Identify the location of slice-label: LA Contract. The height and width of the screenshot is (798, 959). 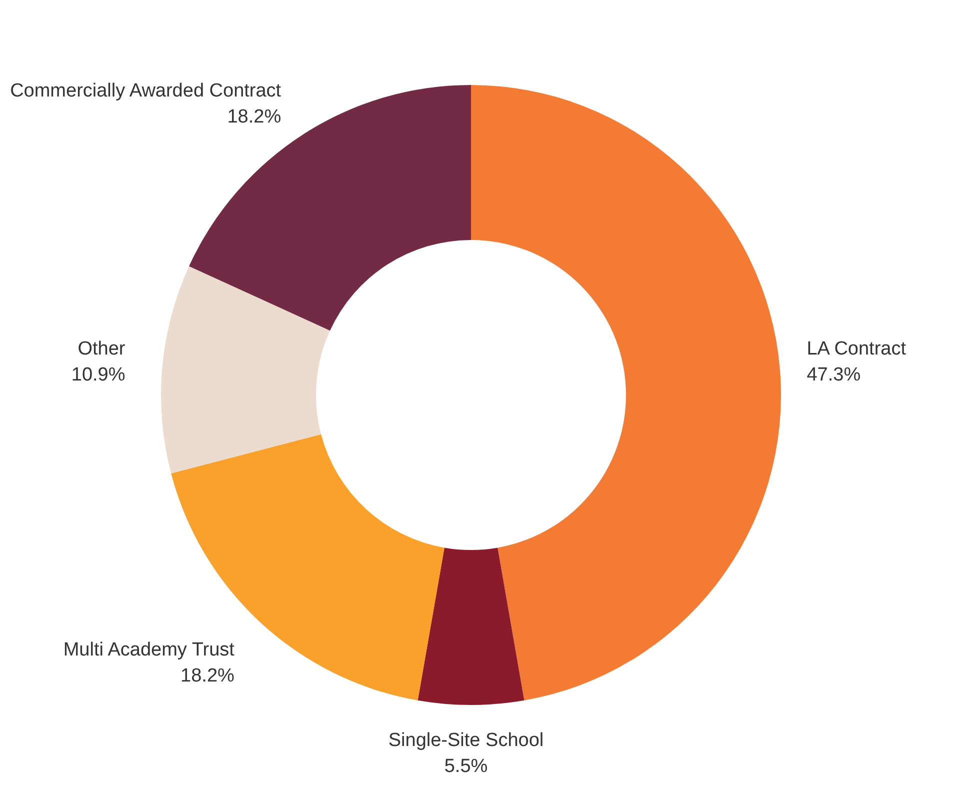
(856, 349).